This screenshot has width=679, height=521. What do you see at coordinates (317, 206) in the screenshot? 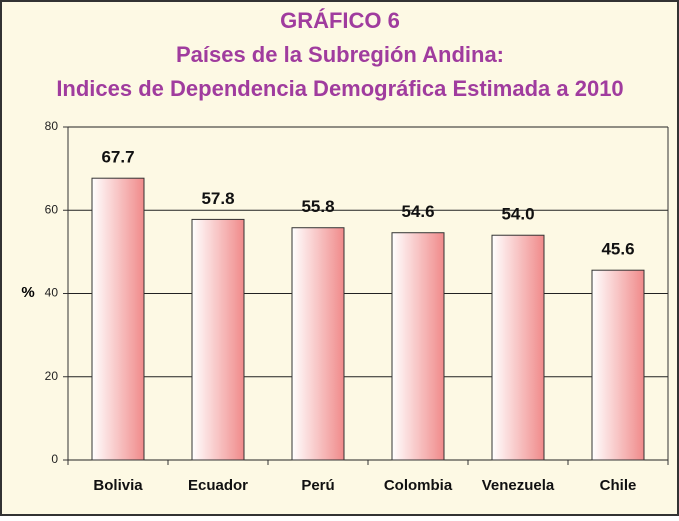
I see `data-label: 55.8` at bounding box center [317, 206].